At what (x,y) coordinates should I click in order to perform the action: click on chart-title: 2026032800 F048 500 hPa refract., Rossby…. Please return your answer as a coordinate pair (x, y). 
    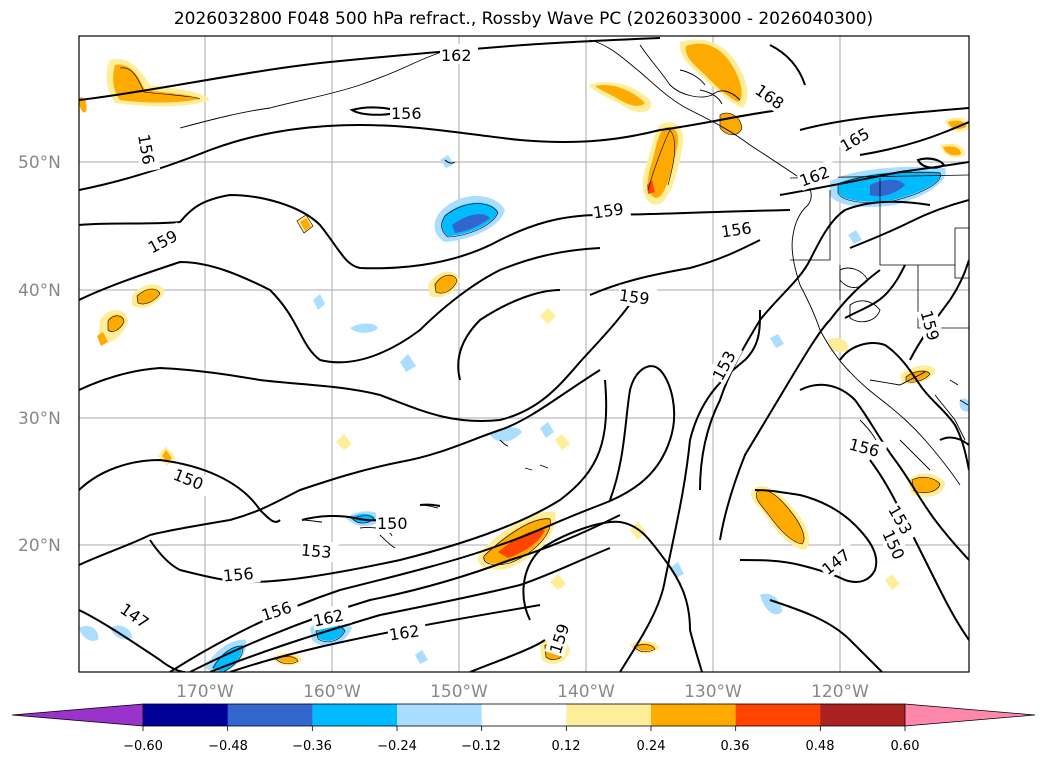
    Looking at the image, I should click on (523, 19).